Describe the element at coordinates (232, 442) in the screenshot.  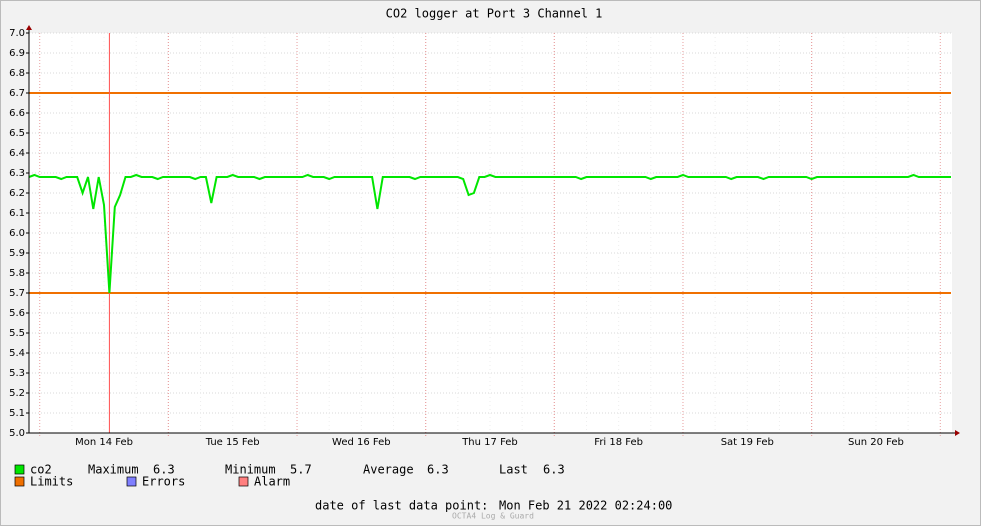
I see `x-tick-label: Tue 15 Feb` at that location.